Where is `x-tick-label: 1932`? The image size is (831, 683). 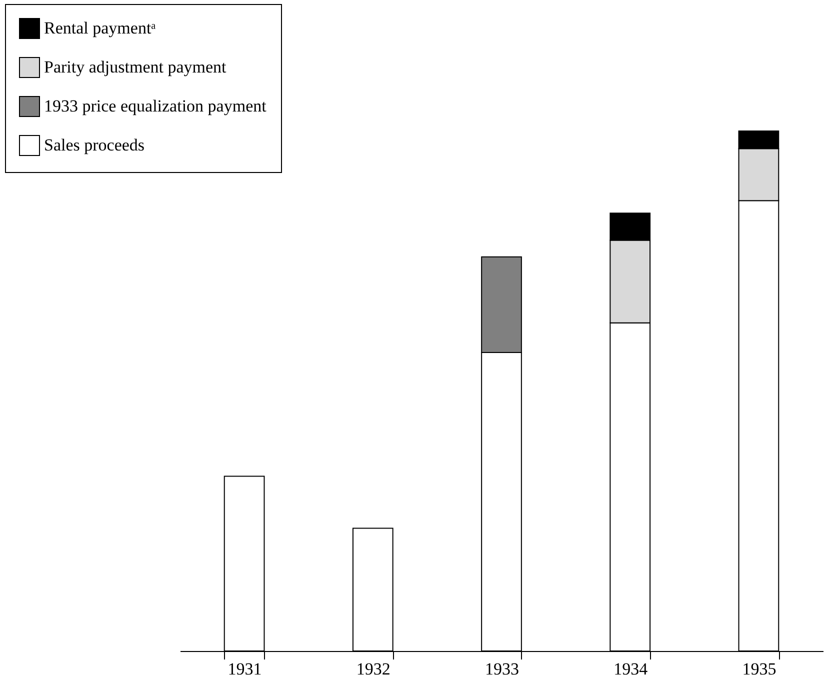 x-tick-label: 1932 is located at coordinates (373, 669).